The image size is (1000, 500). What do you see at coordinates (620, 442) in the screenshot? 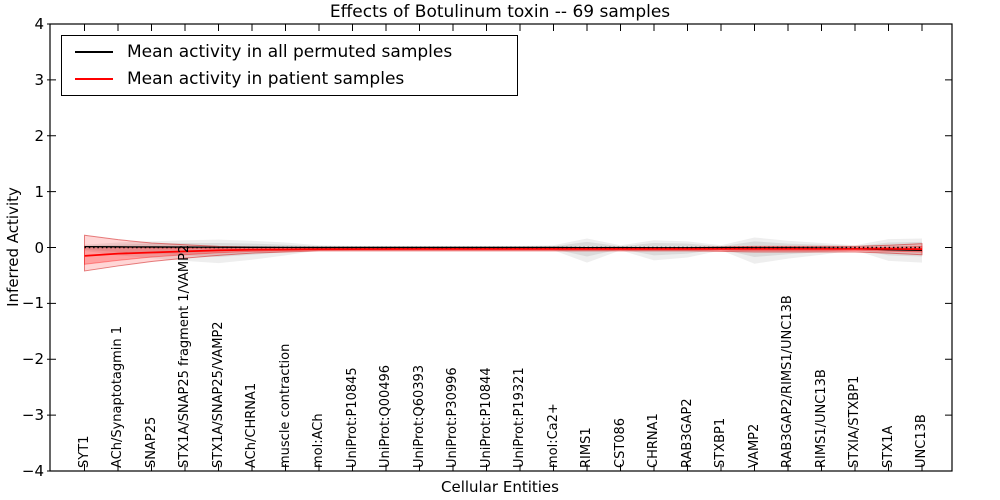
I see `x-tick-label: CST086` at bounding box center [620, 442].